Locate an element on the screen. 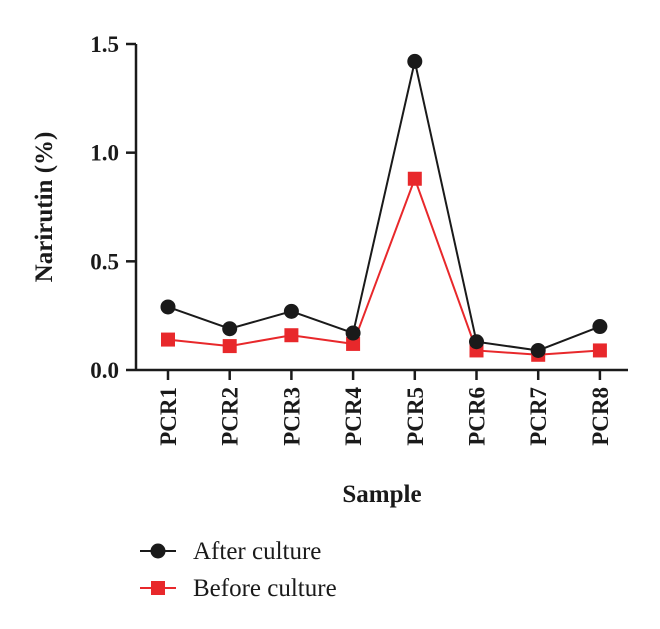 This screenshot has width=660, height=629. y-axis-ticks: 0.0 0.5 1.0 1.5 is located at coordinates (113, 207).